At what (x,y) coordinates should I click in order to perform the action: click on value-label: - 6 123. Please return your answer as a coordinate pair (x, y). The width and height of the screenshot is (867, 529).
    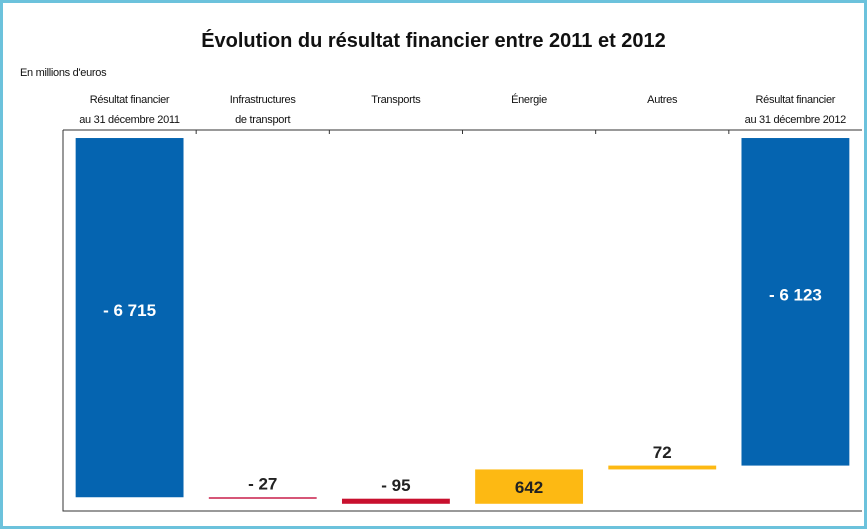
    Looking at the image, I should click on (795, 294).